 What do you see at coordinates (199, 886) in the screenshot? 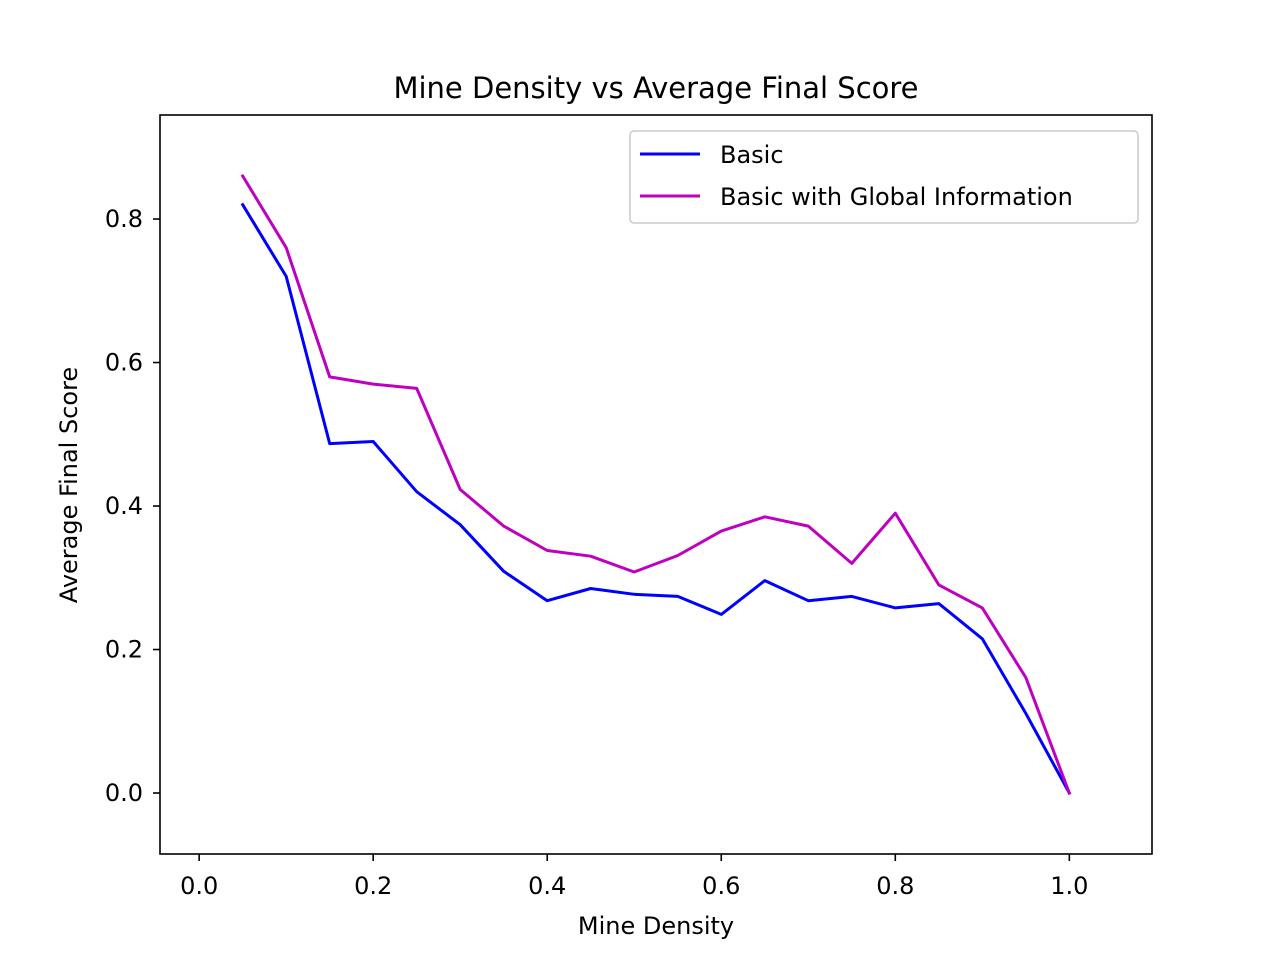
I see `x-tick-label: 0.0` at bounding box center [199, 886].